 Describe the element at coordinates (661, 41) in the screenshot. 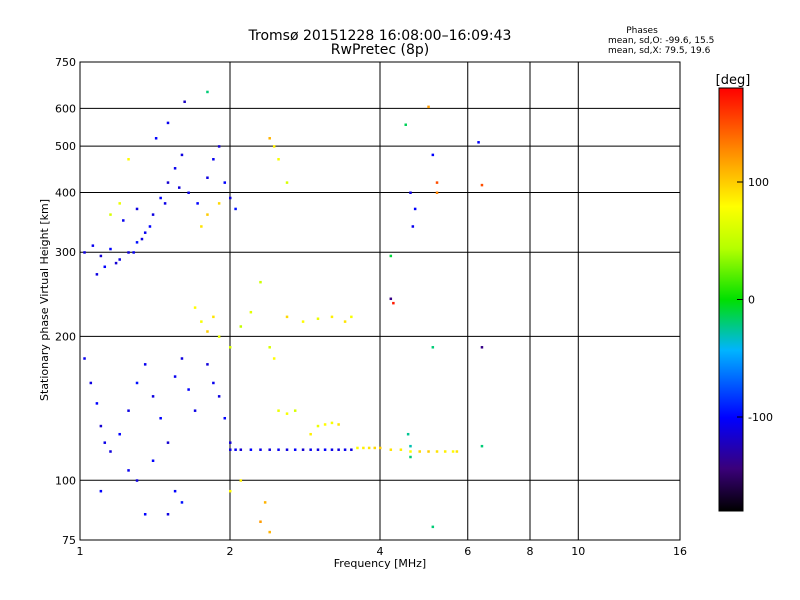

I see `phases-box-line1: mean, sd,O: -99.6, 15.5` at that location.